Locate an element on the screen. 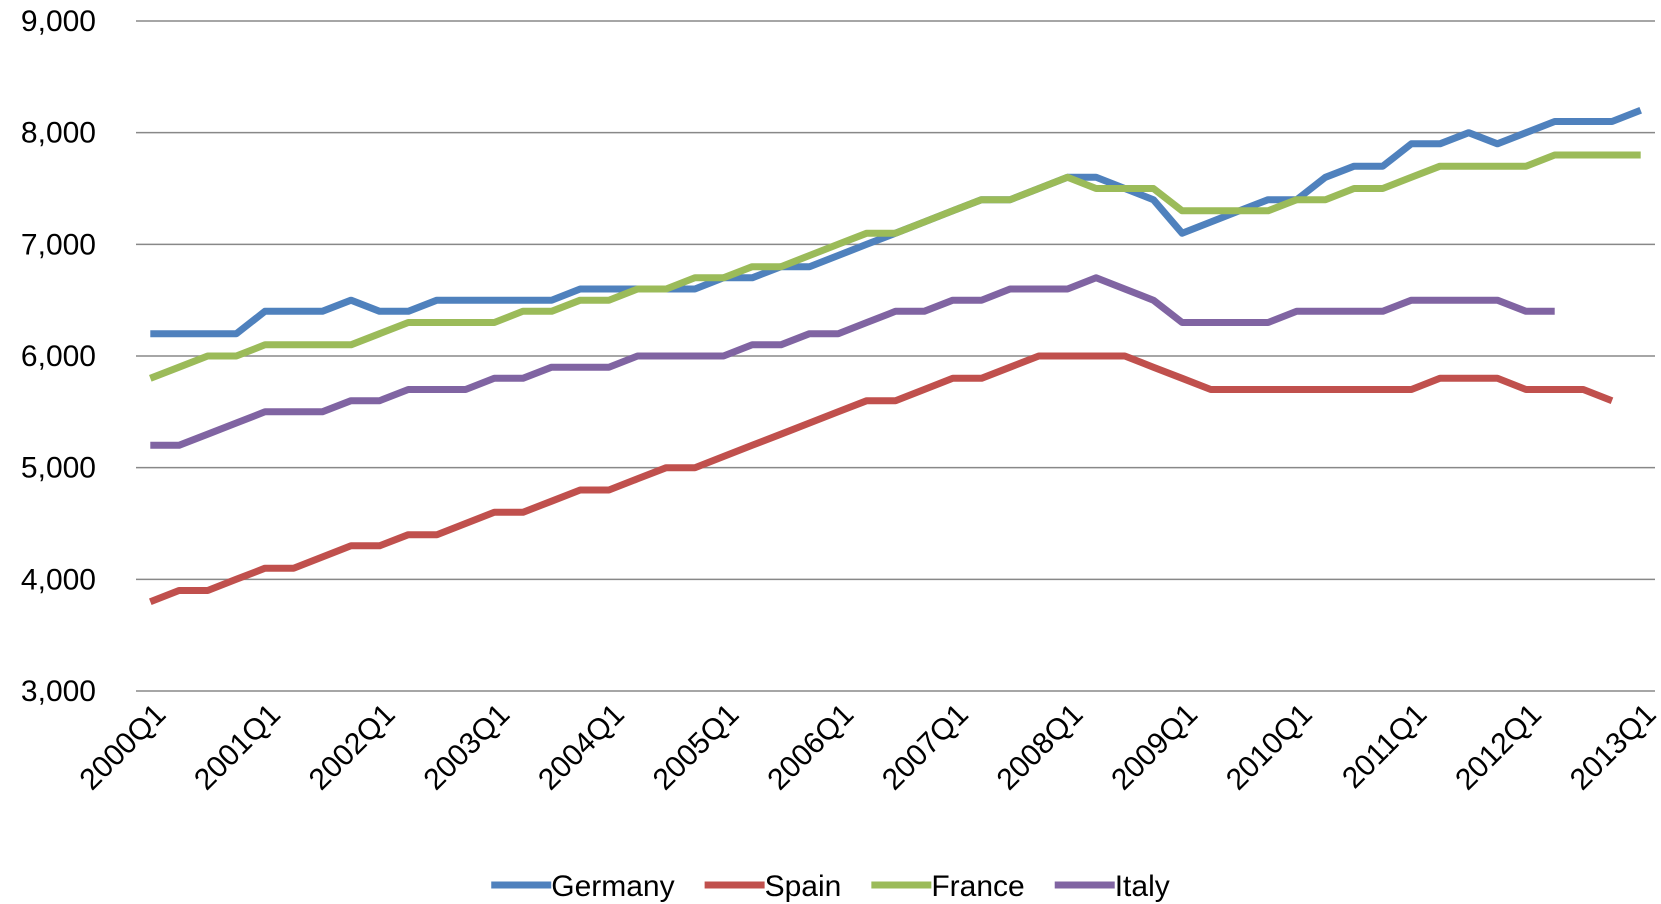 This screenshot has width=1661, height=904. legend-item: Germany is located at coordinates (583, 886).